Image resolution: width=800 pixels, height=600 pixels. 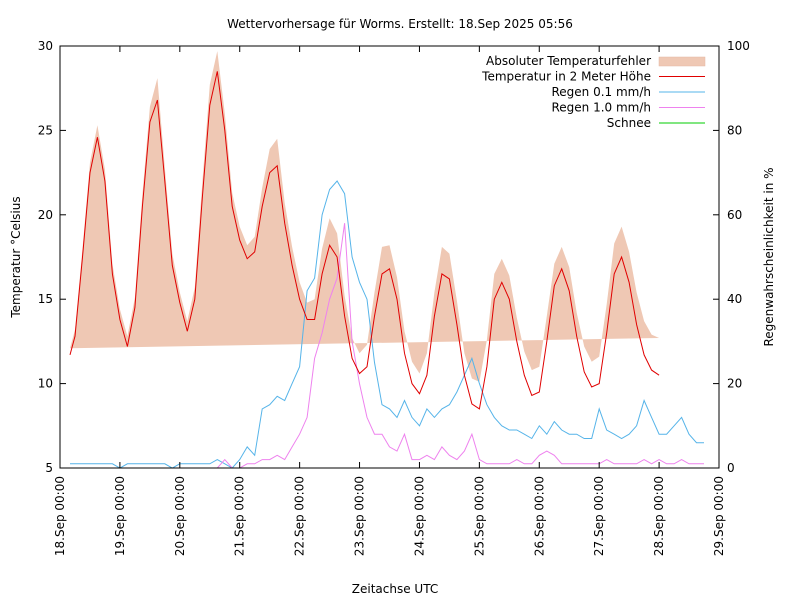 I want to click on x-axis-label: Zeitachse UTC, so click(x=395, y=589).